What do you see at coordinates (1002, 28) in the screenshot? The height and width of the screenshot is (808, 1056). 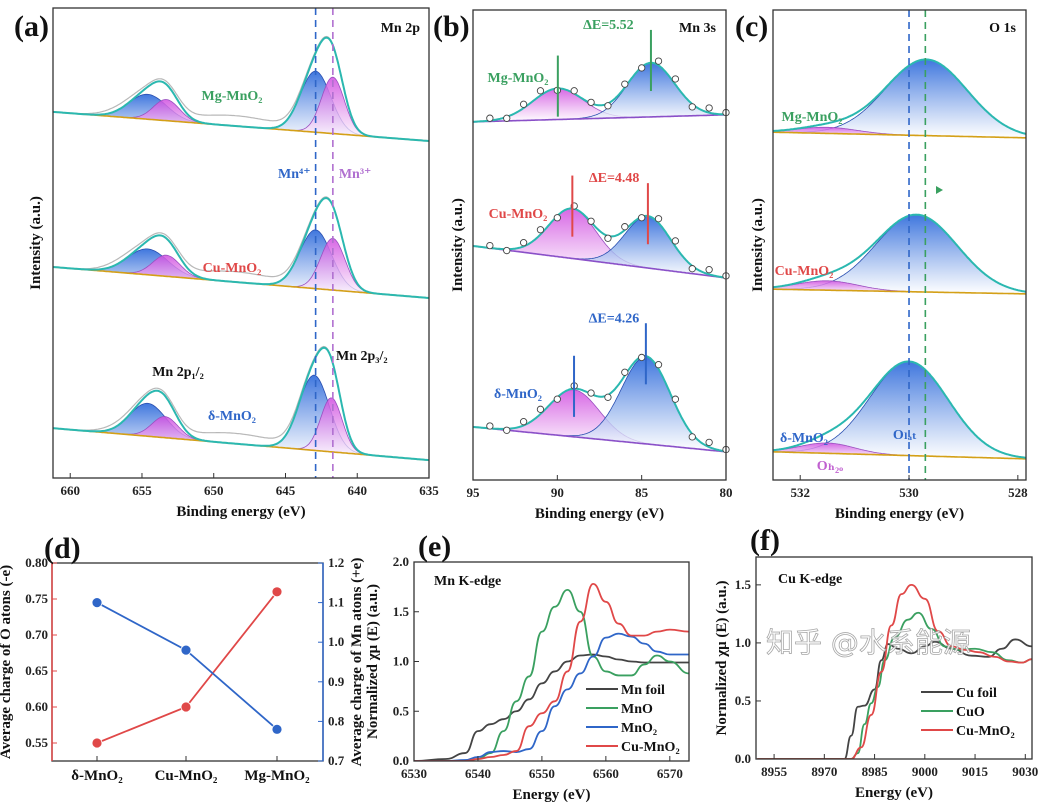 I see `panel-c-title: O 1s` at bounding box center [1002, 28].